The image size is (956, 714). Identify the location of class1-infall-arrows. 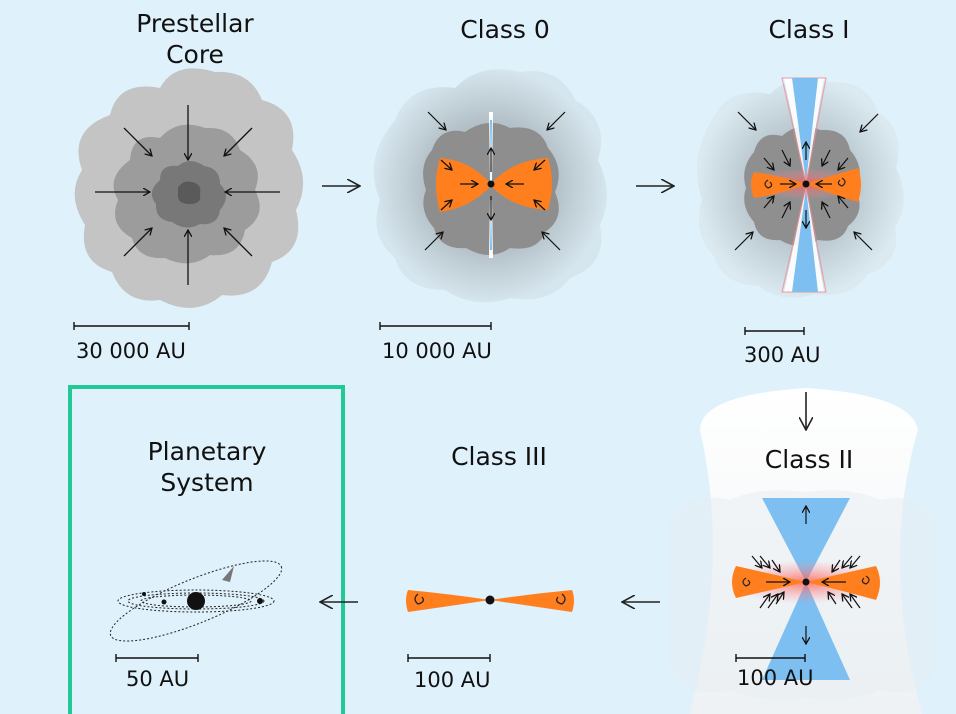
(806, 181).